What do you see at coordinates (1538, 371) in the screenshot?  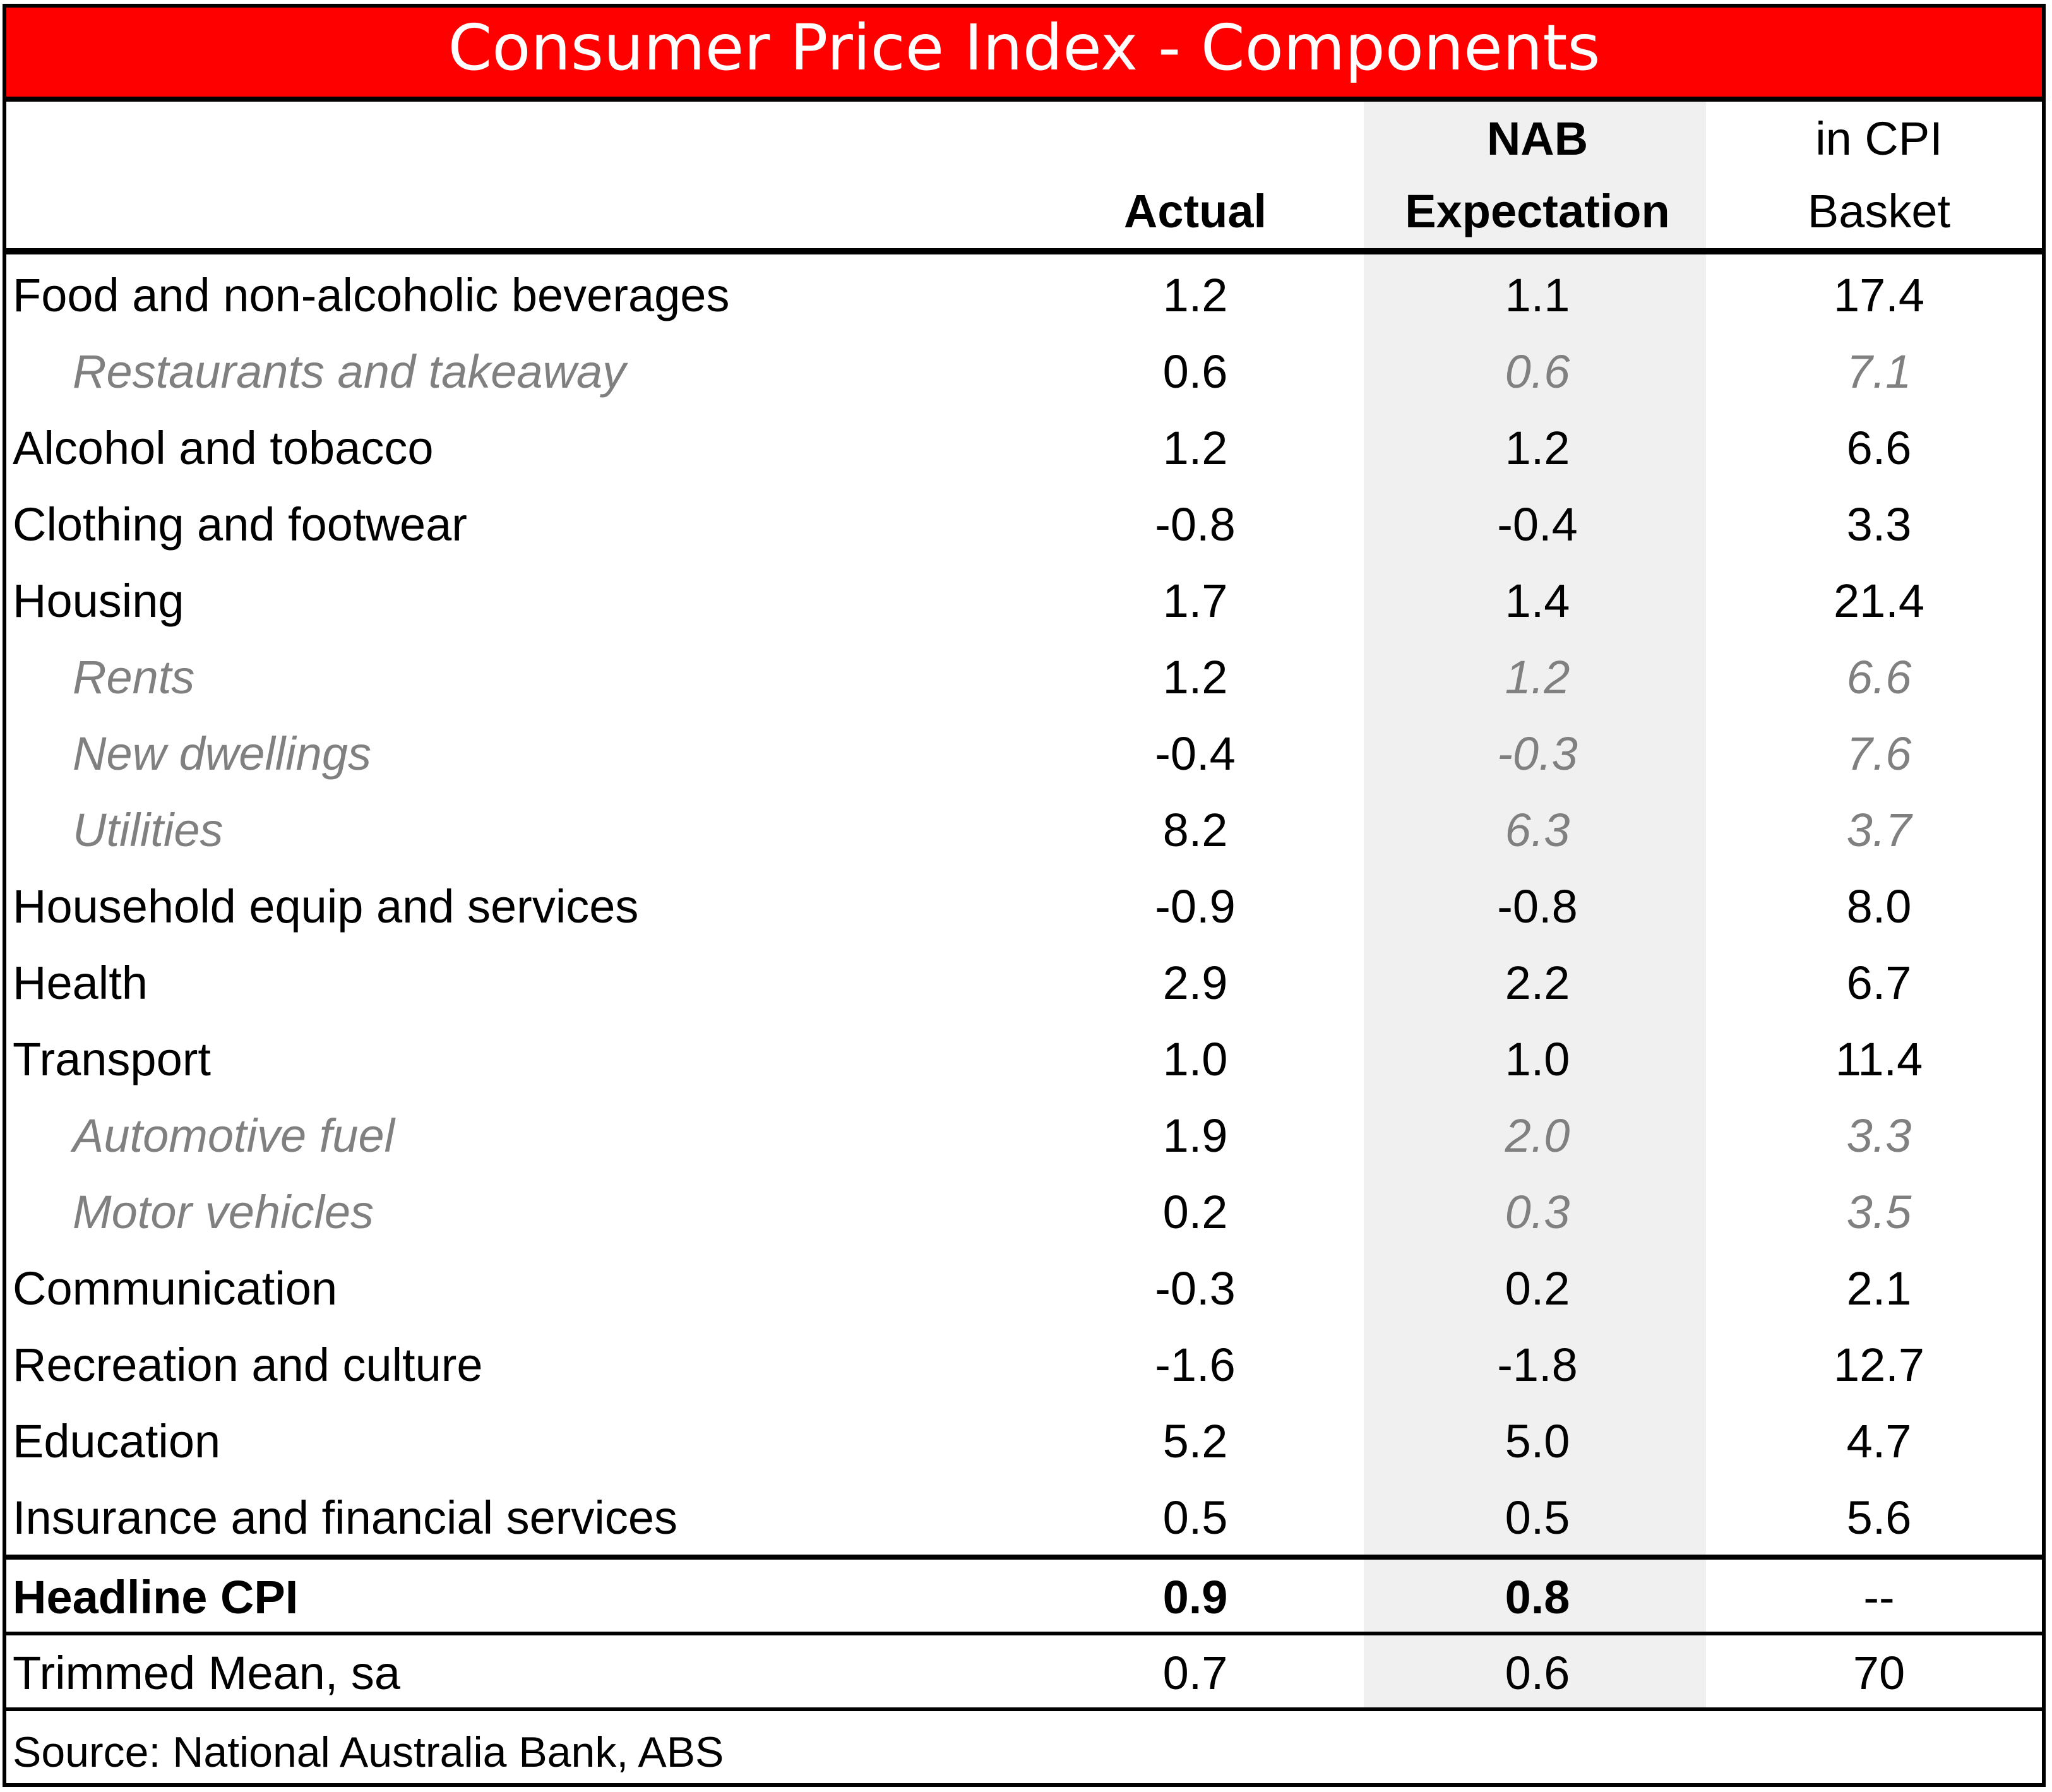 I see `row-nab-expectation: 0.6` at bounding box center [1538, 371].